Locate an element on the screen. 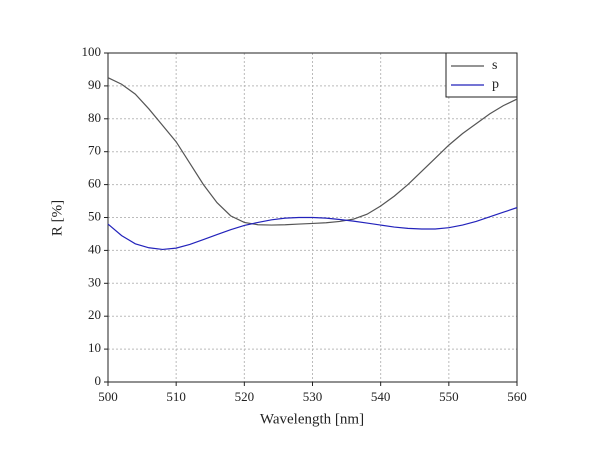 Image resolution: width=600 pixels, height=459 pixels. y-tick-label: 10 is located at coordinates (94, 347).